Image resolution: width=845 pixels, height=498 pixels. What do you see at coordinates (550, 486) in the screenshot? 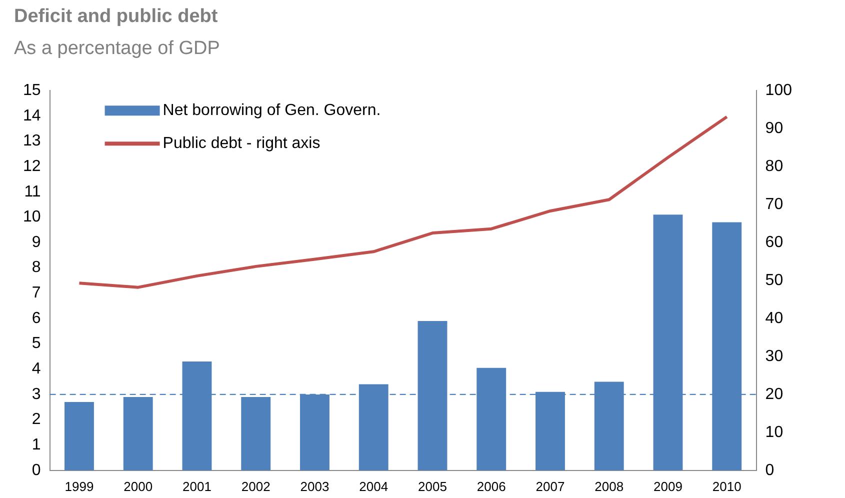
I see `x-tick-label: 2007` at bounding box center [550, 486].